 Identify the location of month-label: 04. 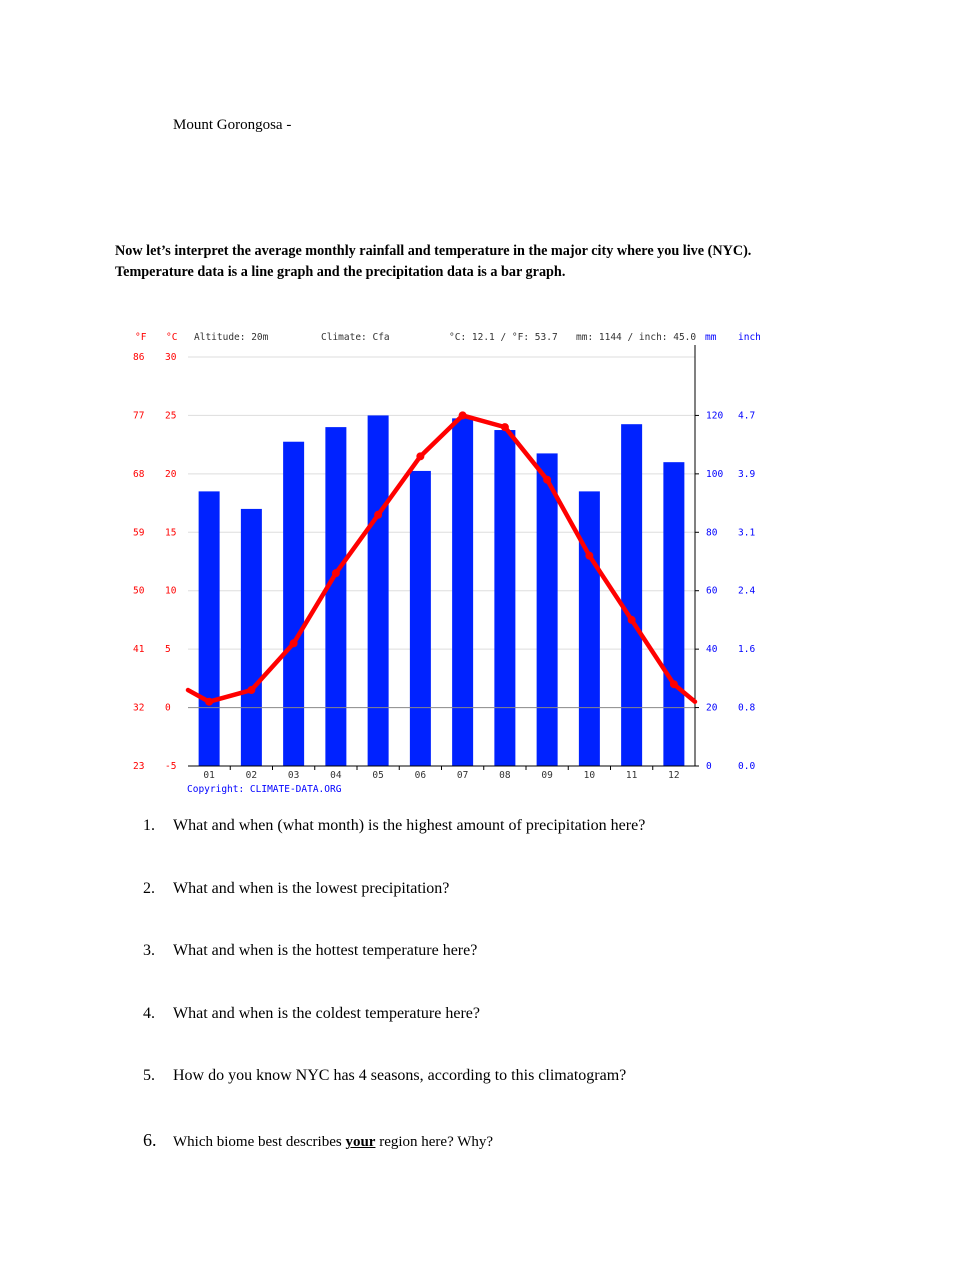
(336, 775).